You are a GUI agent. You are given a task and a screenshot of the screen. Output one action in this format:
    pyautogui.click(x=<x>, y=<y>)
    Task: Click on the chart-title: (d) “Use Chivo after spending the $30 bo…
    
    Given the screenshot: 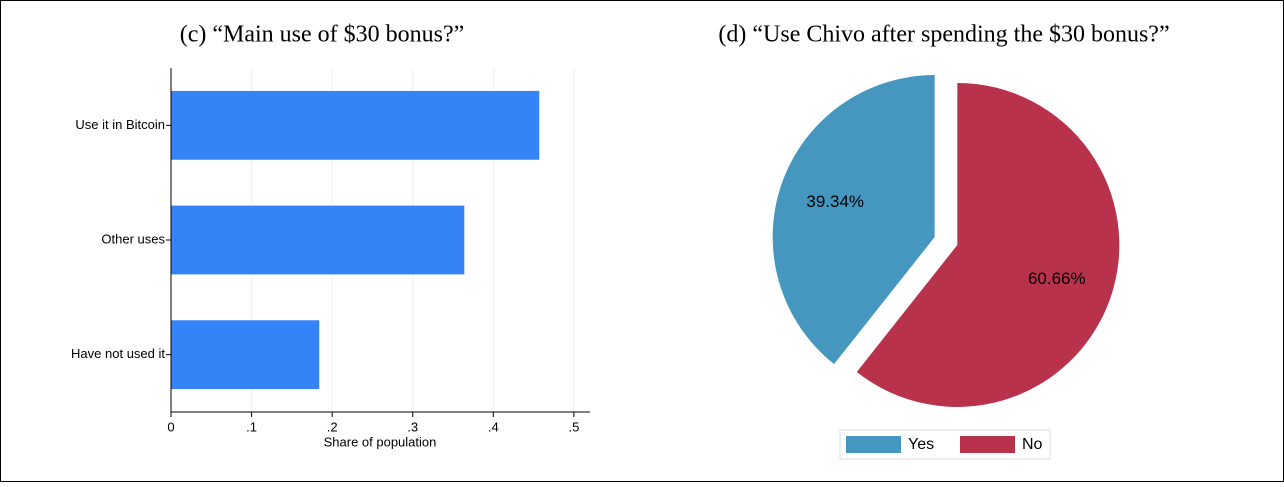 What is the action you would take?
    pyautogui.click(x=943, y=35)
    